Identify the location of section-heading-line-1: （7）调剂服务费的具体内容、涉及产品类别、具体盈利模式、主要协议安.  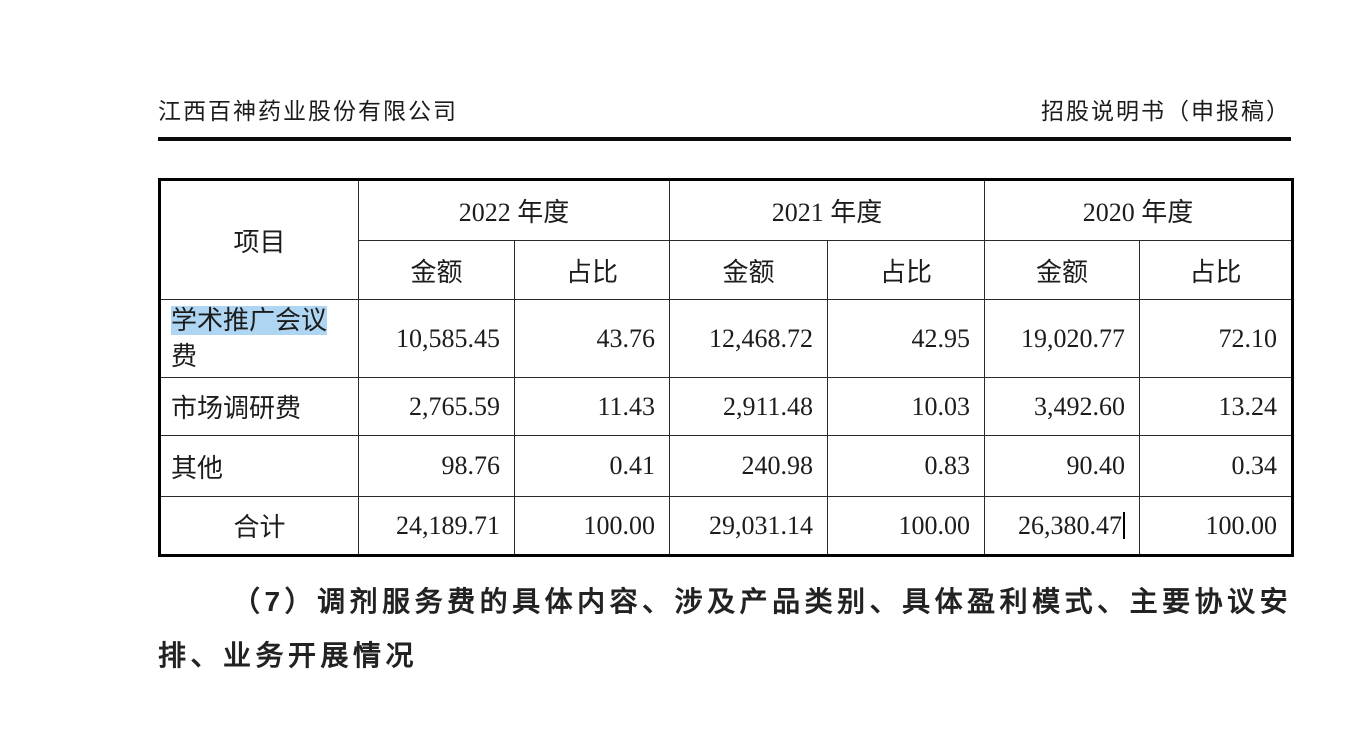
(762, 601).